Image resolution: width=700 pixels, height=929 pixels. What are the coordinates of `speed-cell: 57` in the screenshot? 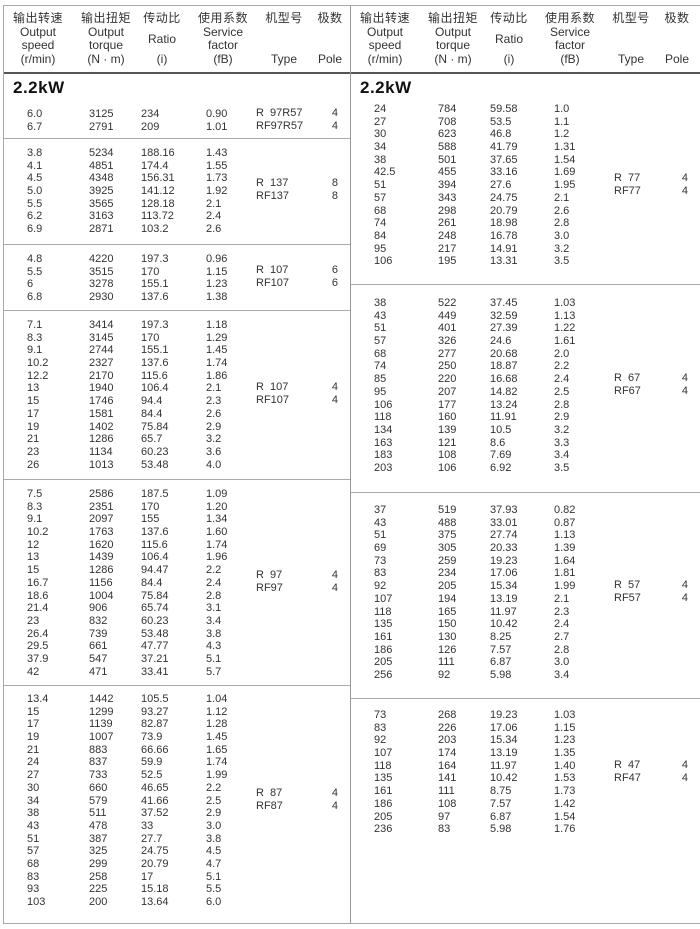 It's located at (33, 851).